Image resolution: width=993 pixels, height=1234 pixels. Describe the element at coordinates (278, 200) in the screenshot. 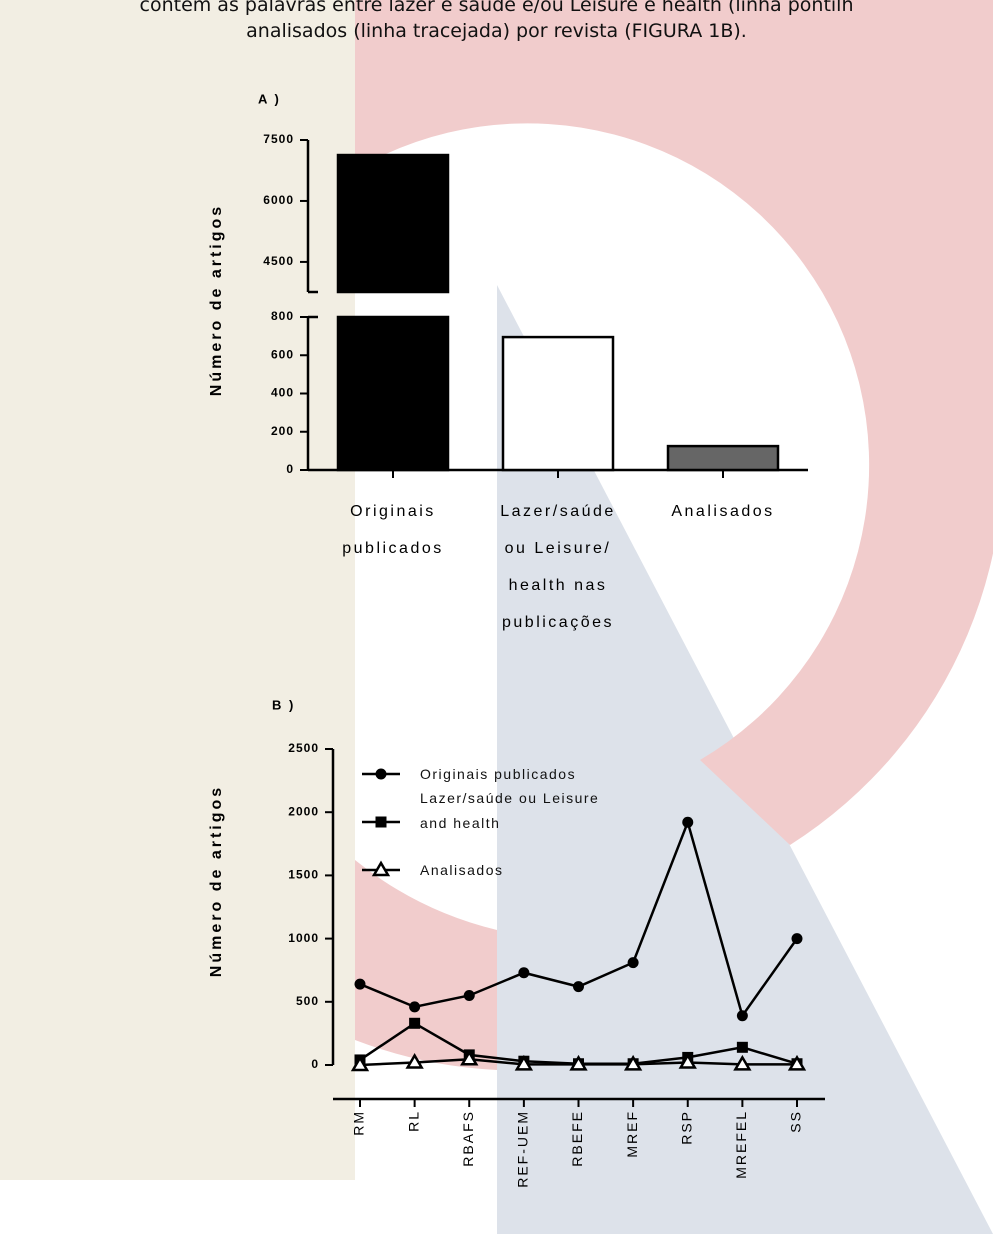

I see `y-tick-label: 6000` at that location.